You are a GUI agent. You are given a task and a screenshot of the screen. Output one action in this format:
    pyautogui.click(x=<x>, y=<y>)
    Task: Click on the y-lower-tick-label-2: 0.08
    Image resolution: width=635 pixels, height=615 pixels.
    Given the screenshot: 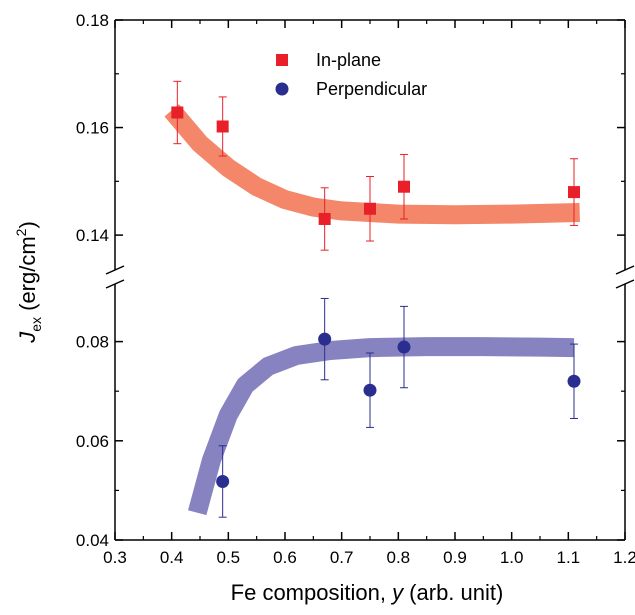 What is the action you would take?
    pyautogui.click(x=92, y=342)
    